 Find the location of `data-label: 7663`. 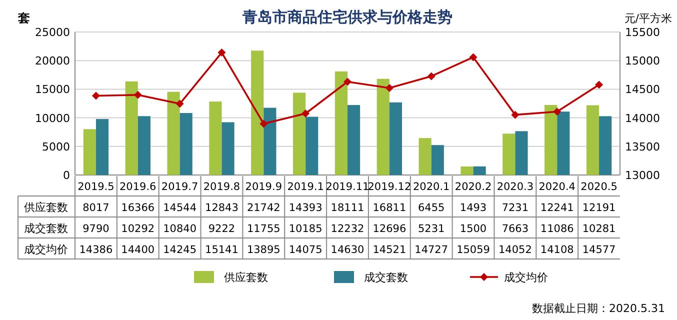

data-label: 7663 is located at coordinates (515, 229).